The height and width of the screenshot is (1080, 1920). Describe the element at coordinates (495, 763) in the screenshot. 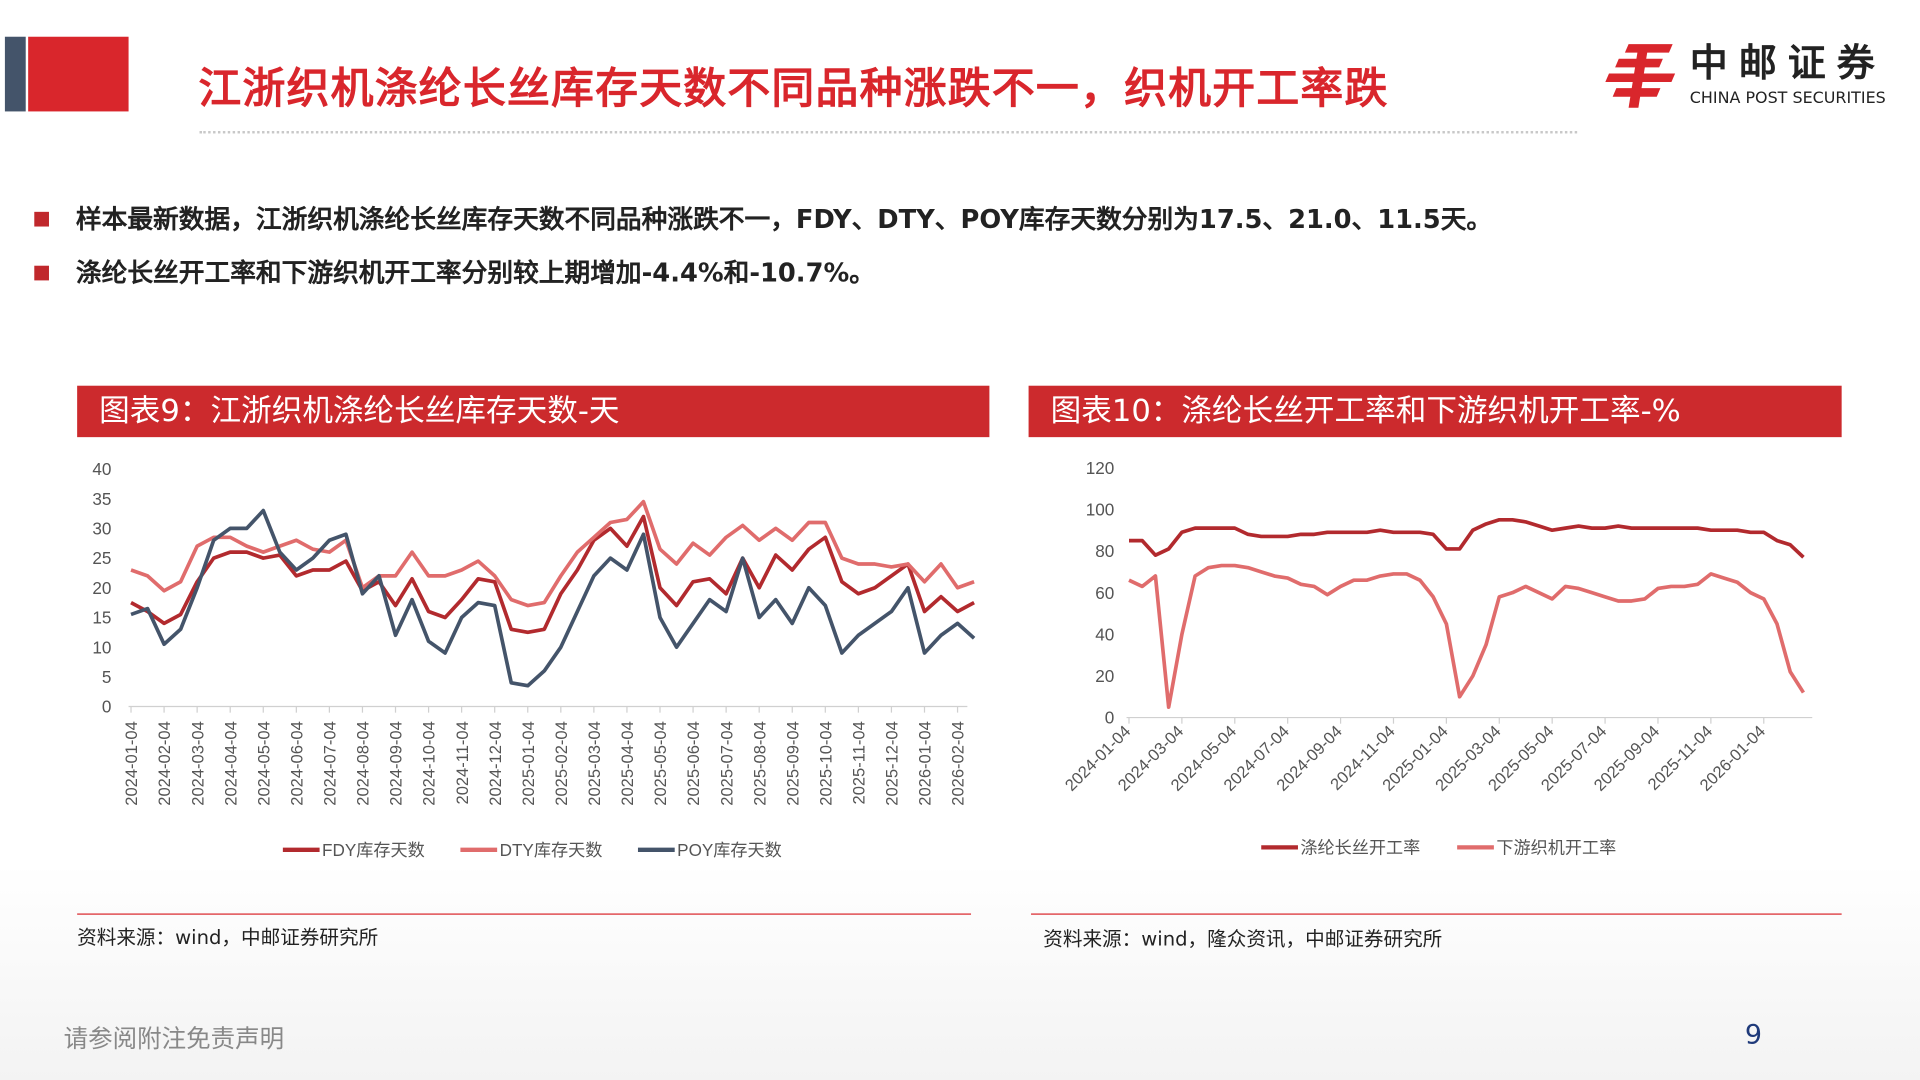

I see `x-tick-label: 2024-12-04` at that location.